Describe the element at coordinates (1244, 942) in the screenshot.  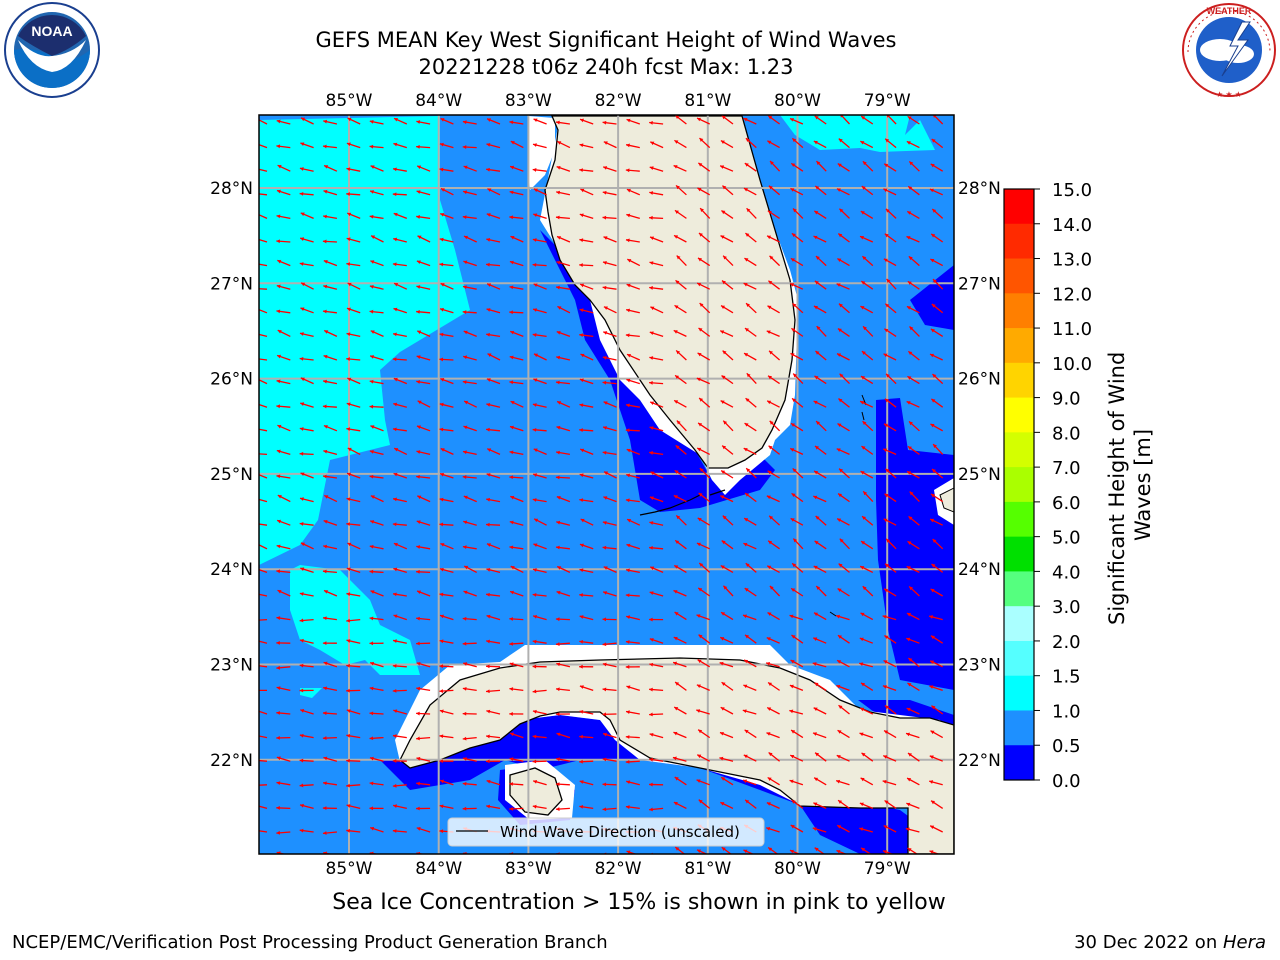
I see `footer-machine: Hera` at that location.